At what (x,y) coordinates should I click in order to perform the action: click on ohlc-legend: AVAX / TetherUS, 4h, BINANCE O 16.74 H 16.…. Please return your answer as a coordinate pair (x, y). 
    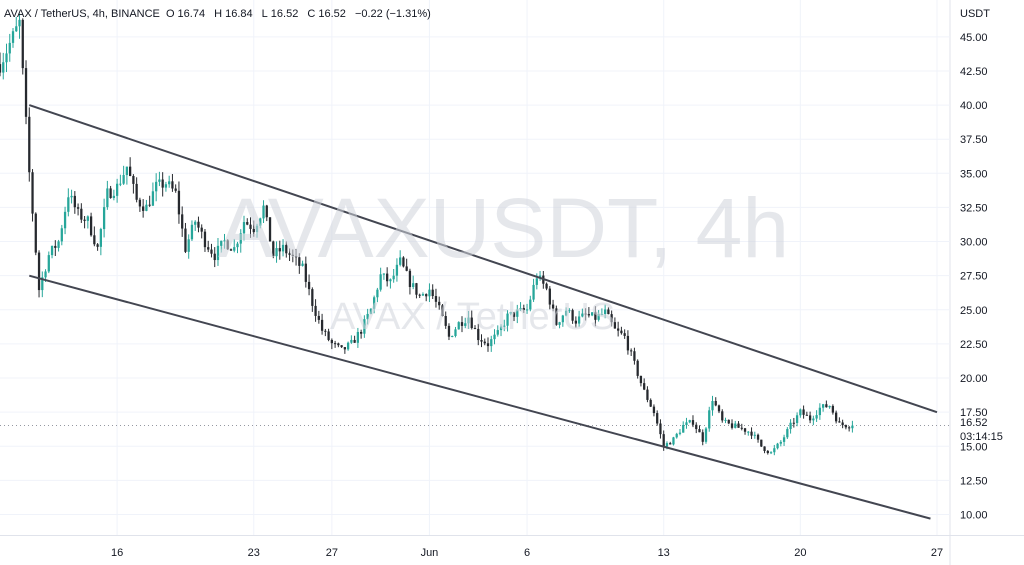
    Looking at the image, I should click on (219, 14).